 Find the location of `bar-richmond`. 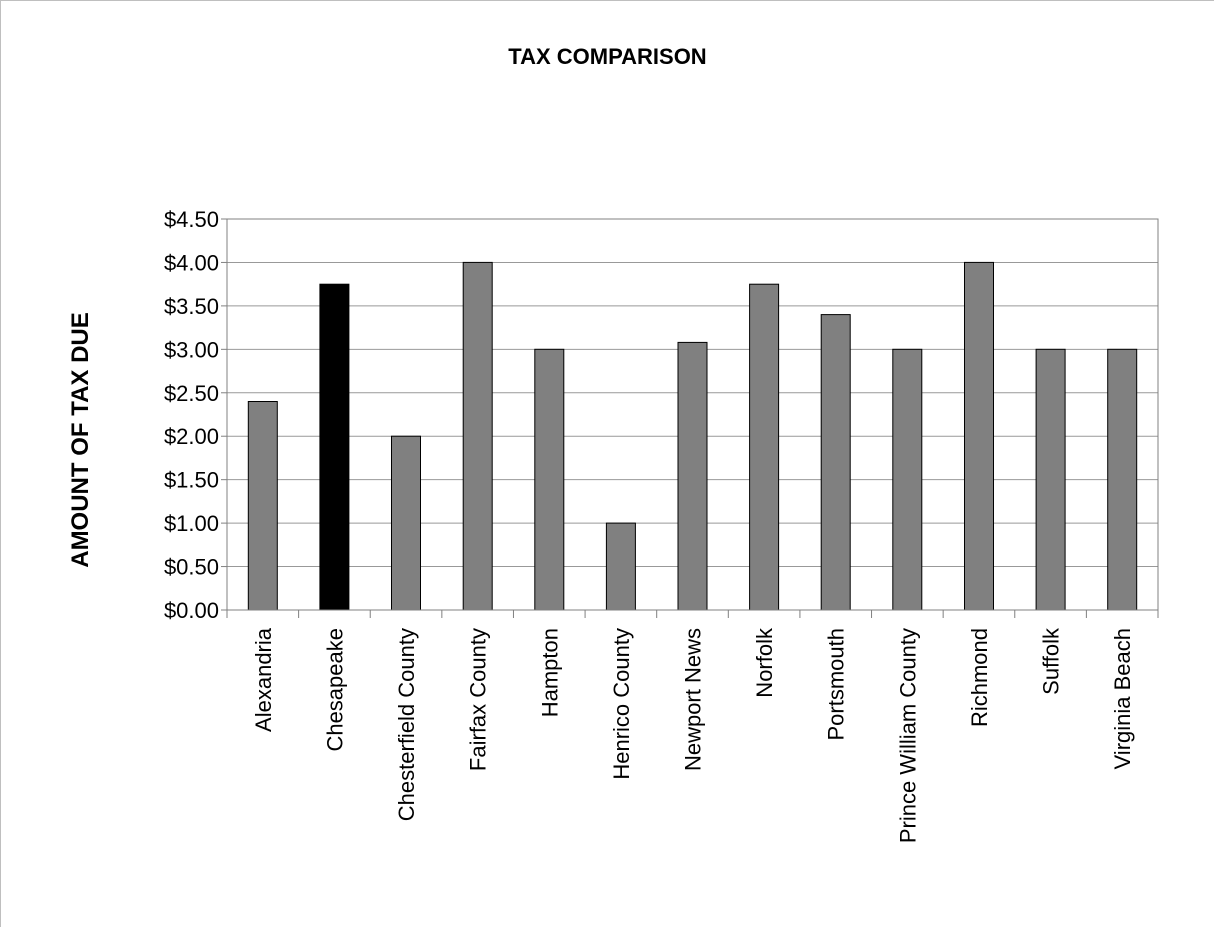

bar-richmond is located at coordinates (979, 436).